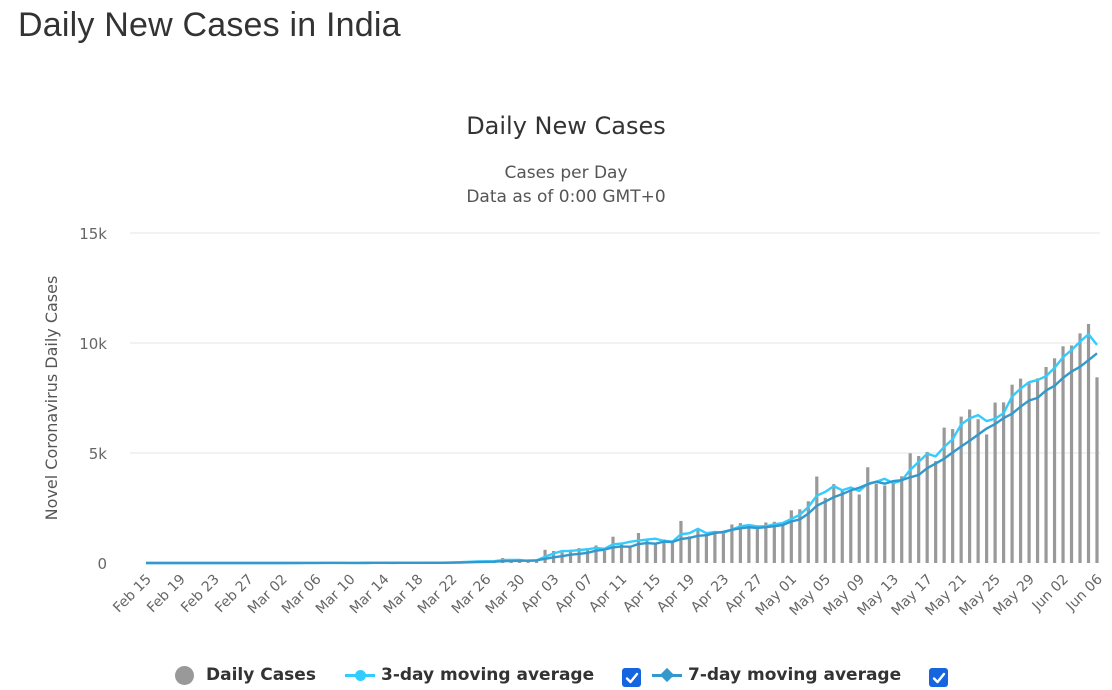 The width and height of the screenshot is (1112, 690). What do you see at coordinates (93, 234) in the screenshot?
I see `y-tick-label: 15k` at bounding box center [93, 234].